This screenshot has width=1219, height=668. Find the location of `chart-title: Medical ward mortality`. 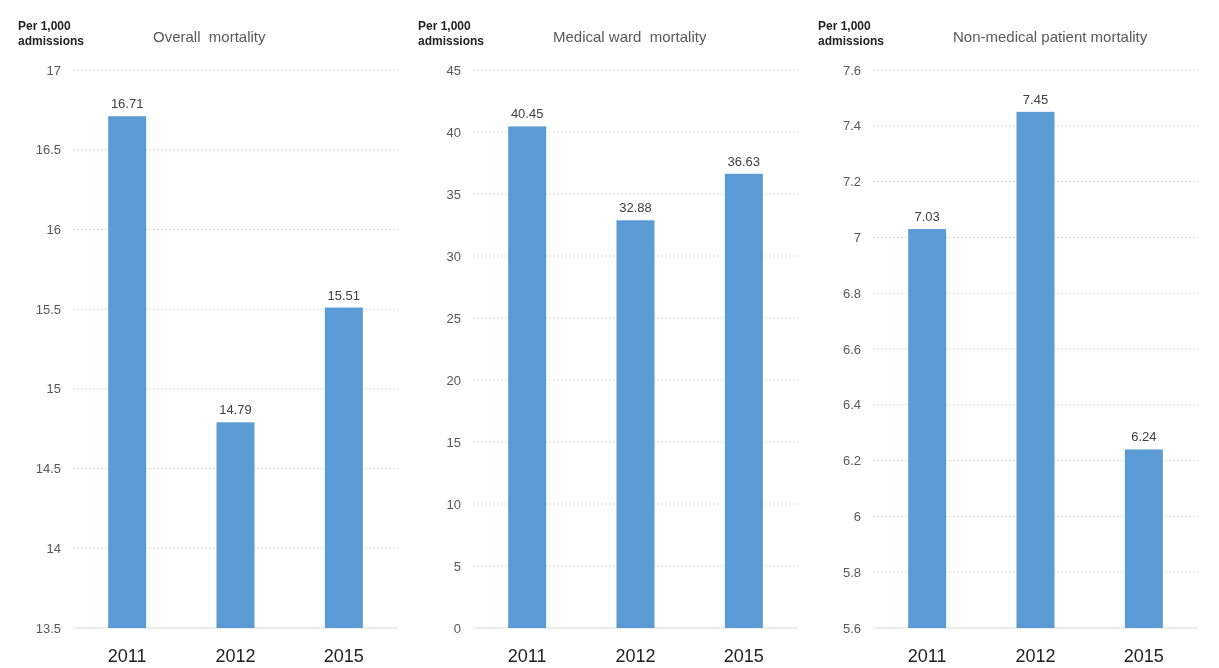

chart-title: Medical ward mortality is located at coordinates (630, 36).